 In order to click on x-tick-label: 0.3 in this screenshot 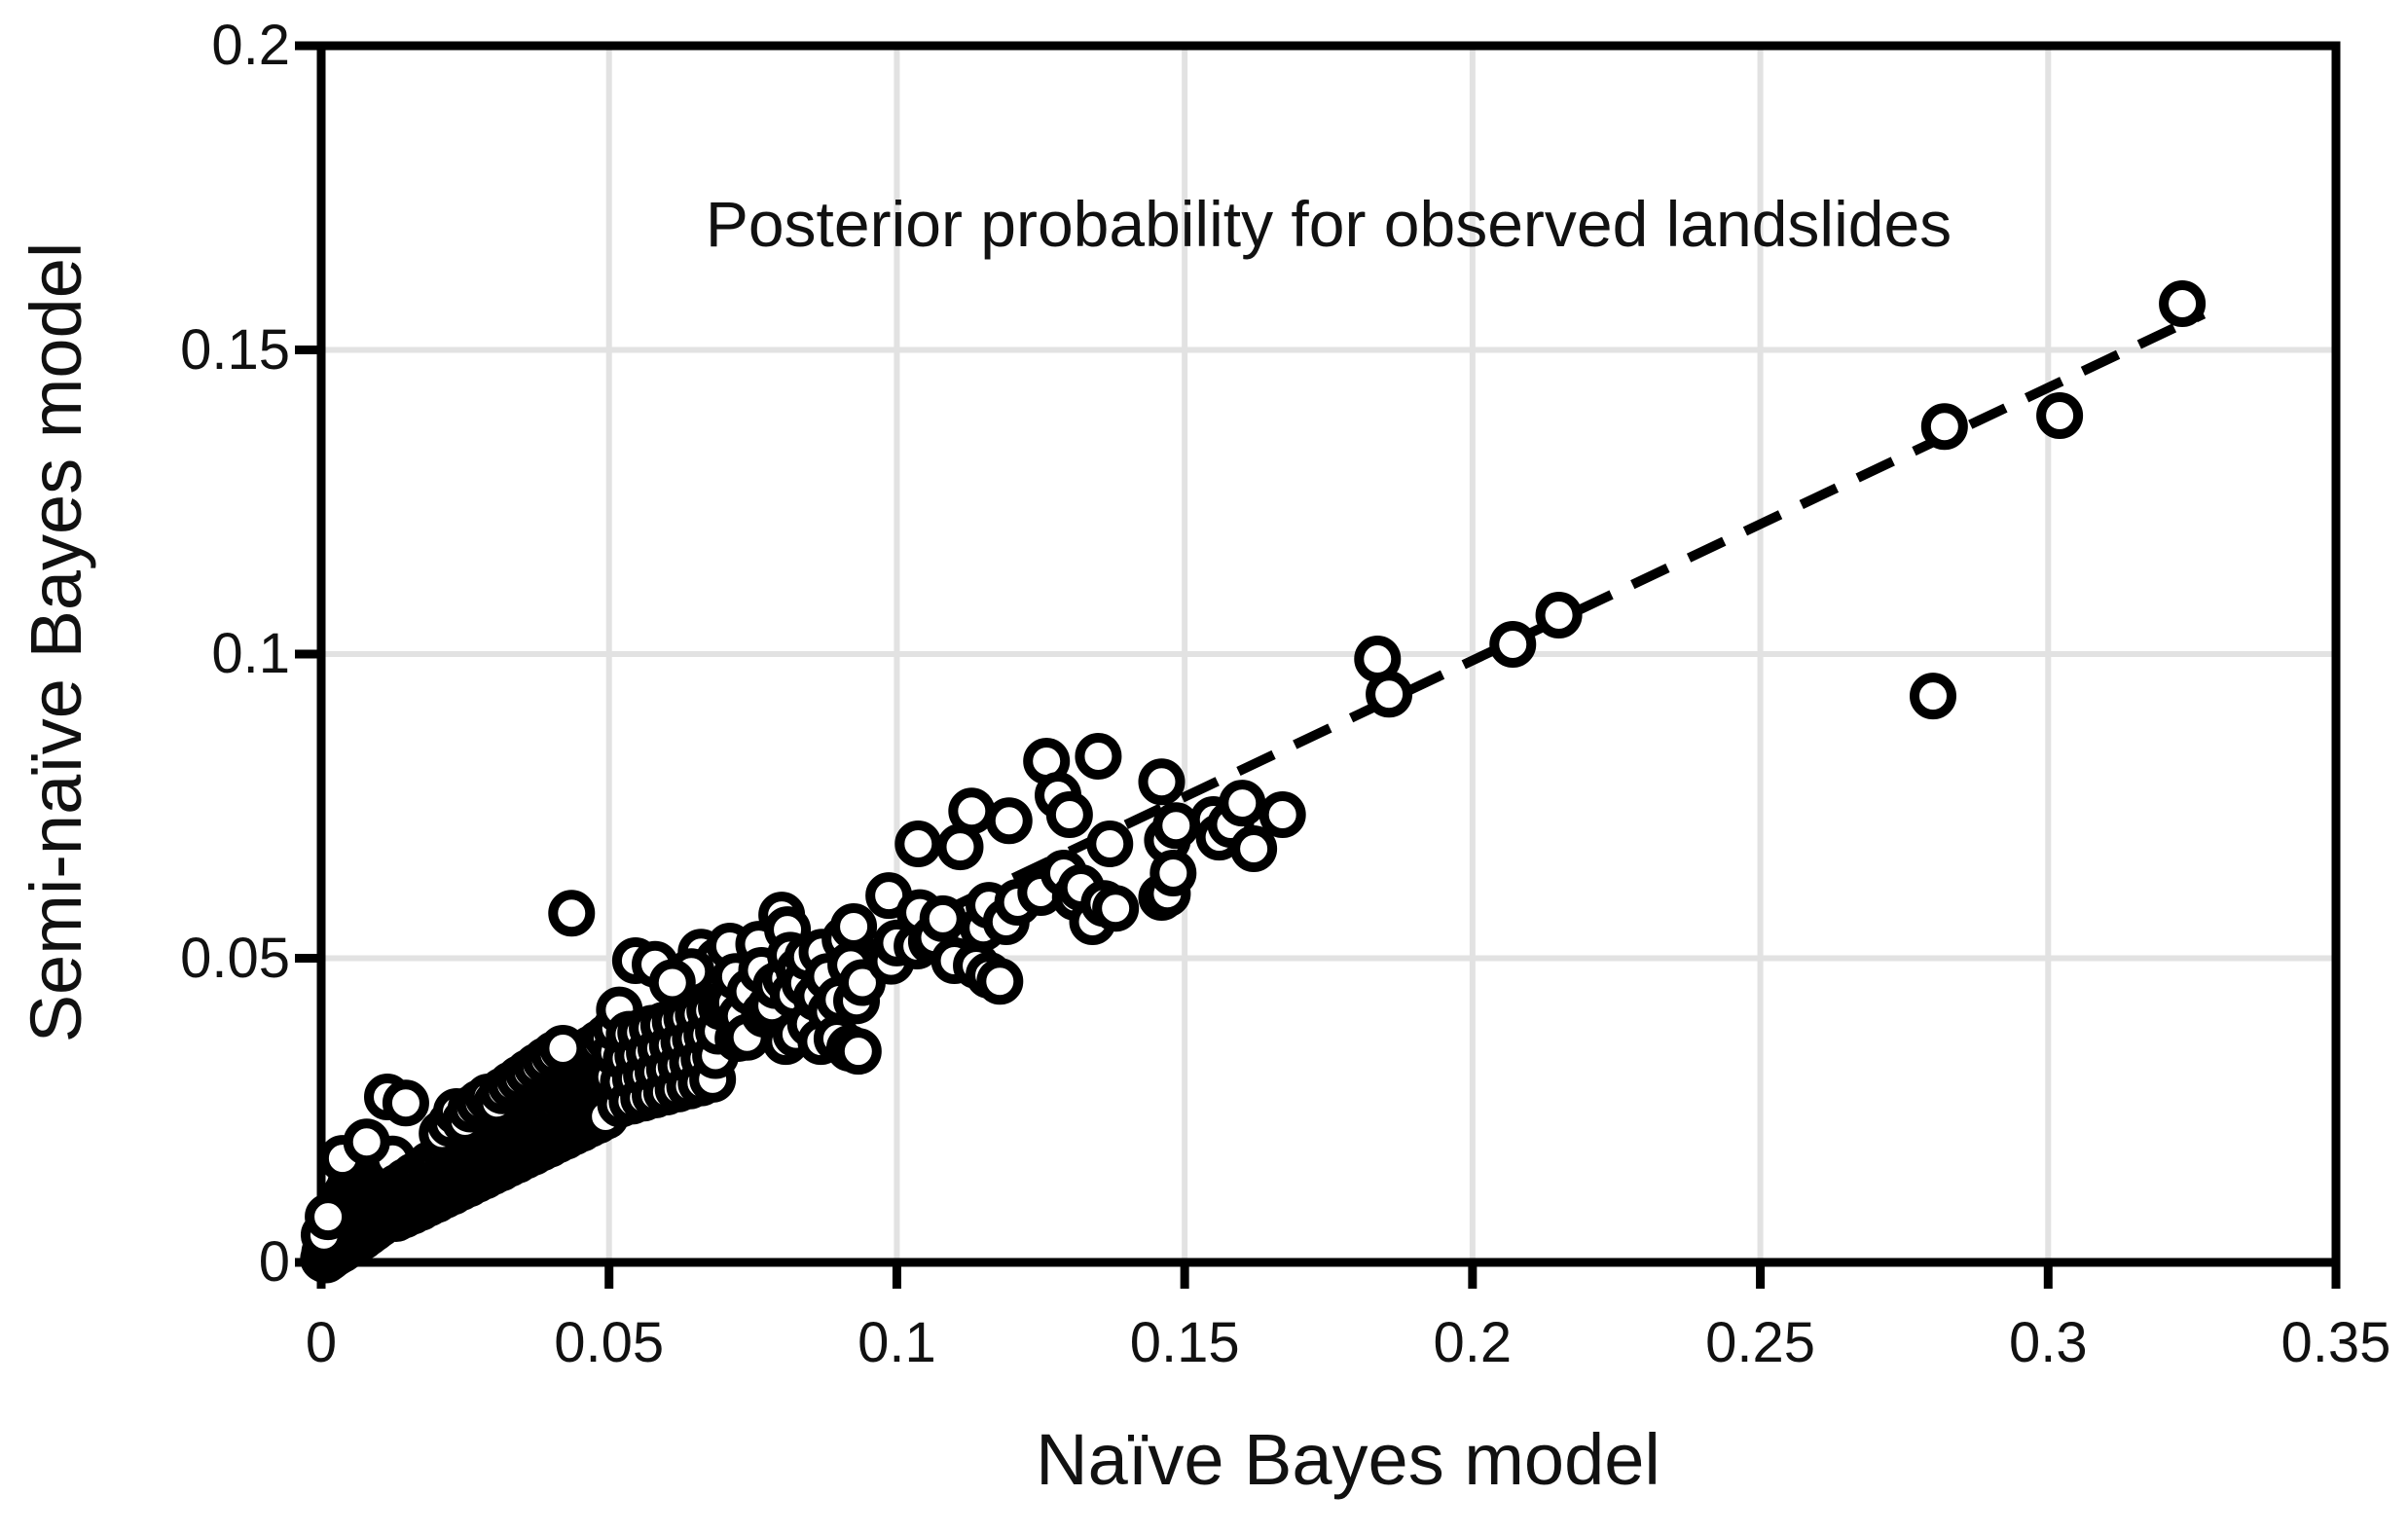, I will do `click(2048, 1342)`.